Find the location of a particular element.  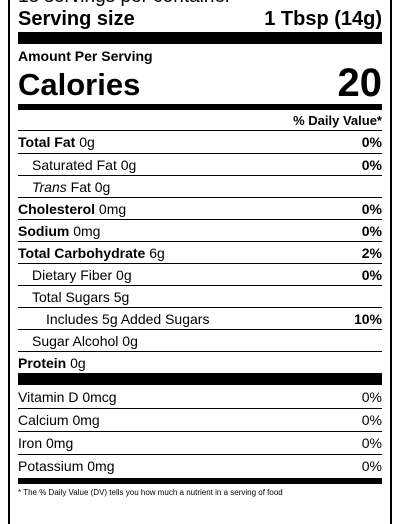

vitamin-row-calcium: Calcium 0mg 0% is located at coordinates (200, 419).